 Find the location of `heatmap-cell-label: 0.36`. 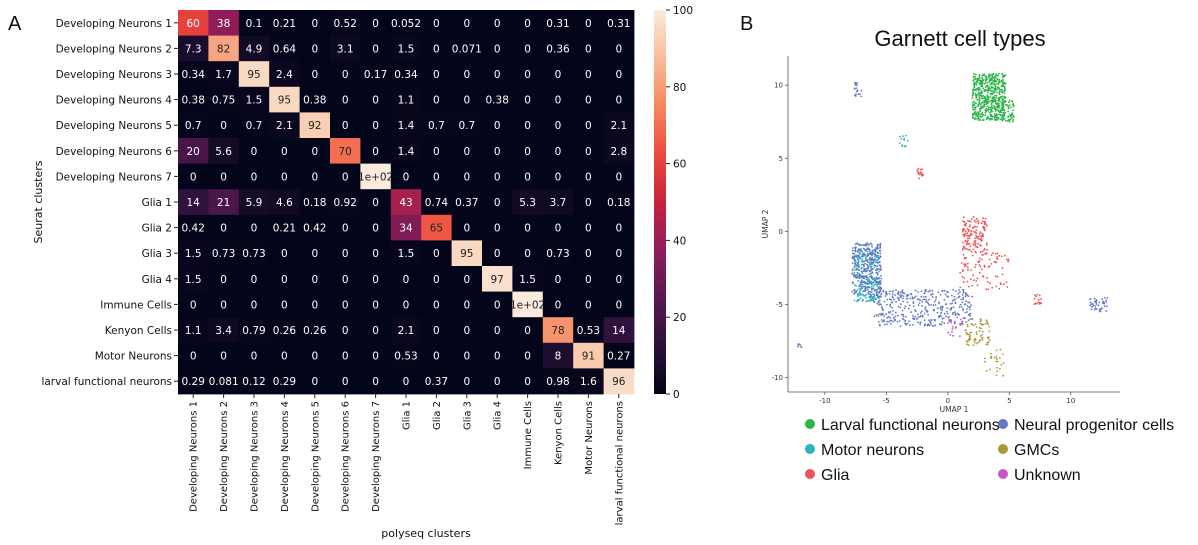

heatmap-cell-label: 0.36 is located at coordinates (558, 49).